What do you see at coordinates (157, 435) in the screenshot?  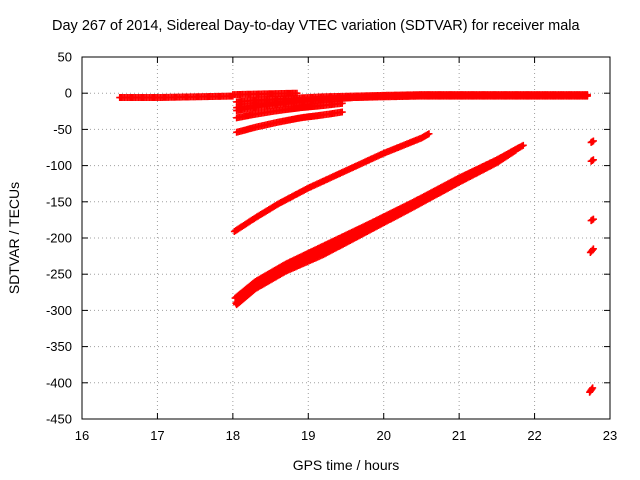 I see `x-tick-label: 17` at bounding box center [157, 435].